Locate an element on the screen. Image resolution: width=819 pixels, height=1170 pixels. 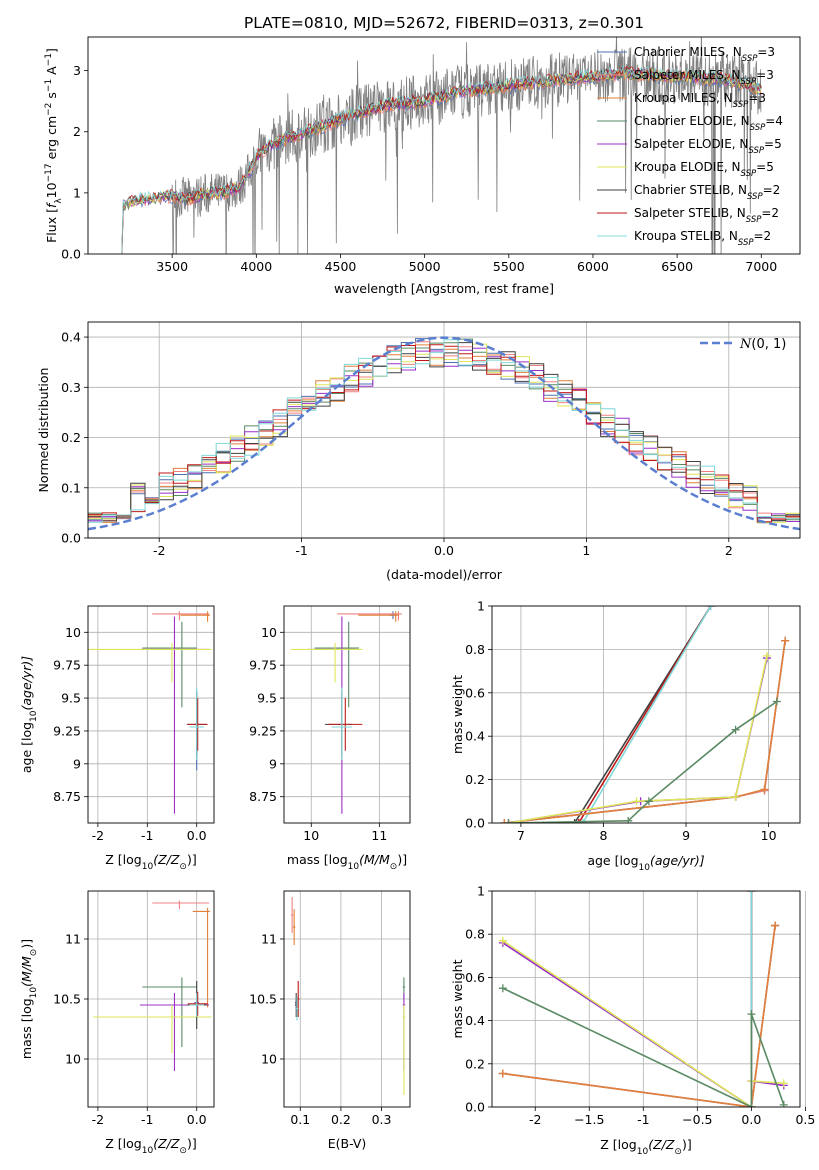
x-tick-label: 5000 is located at coordinates (425, 266).